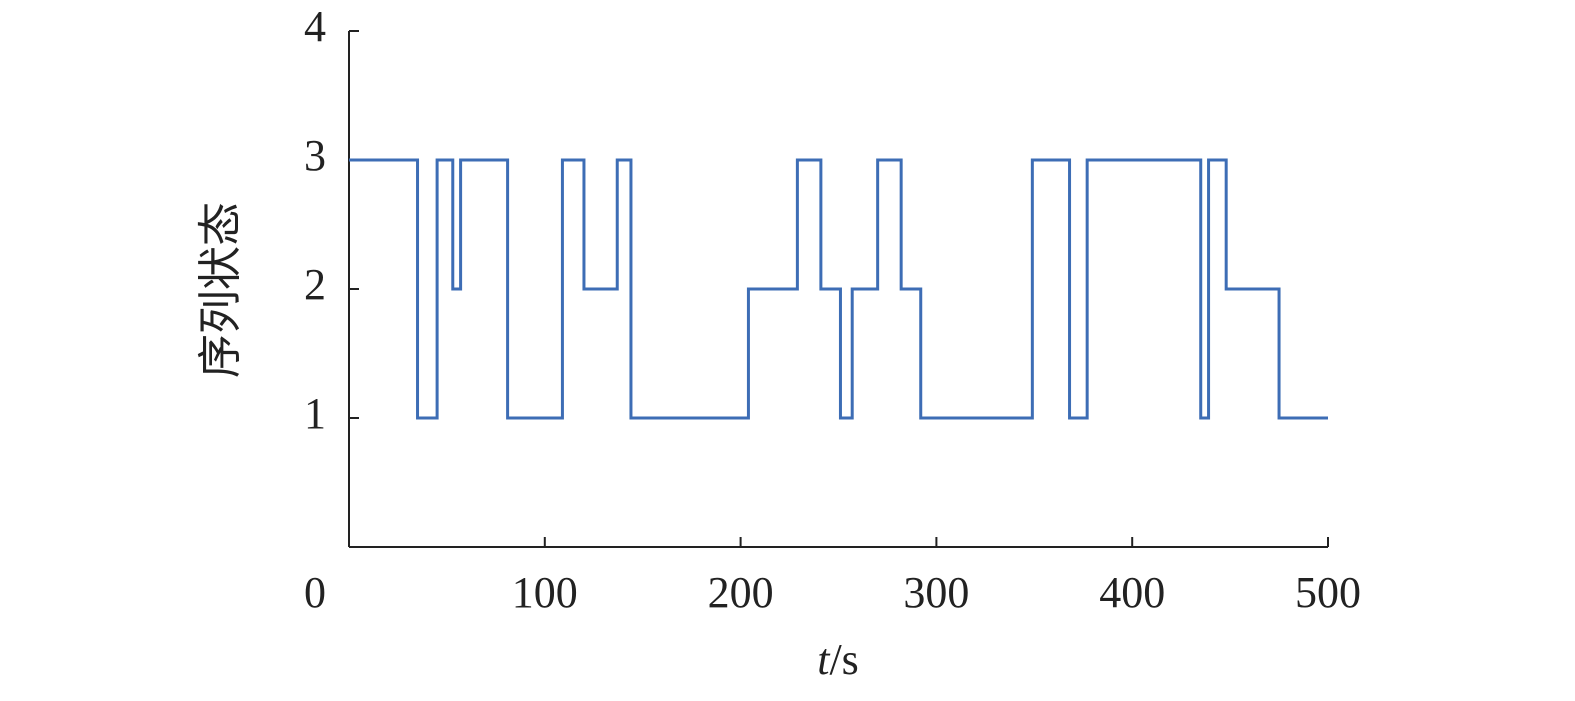  I want to click on x-tick-label: 0, so click(315, 592).